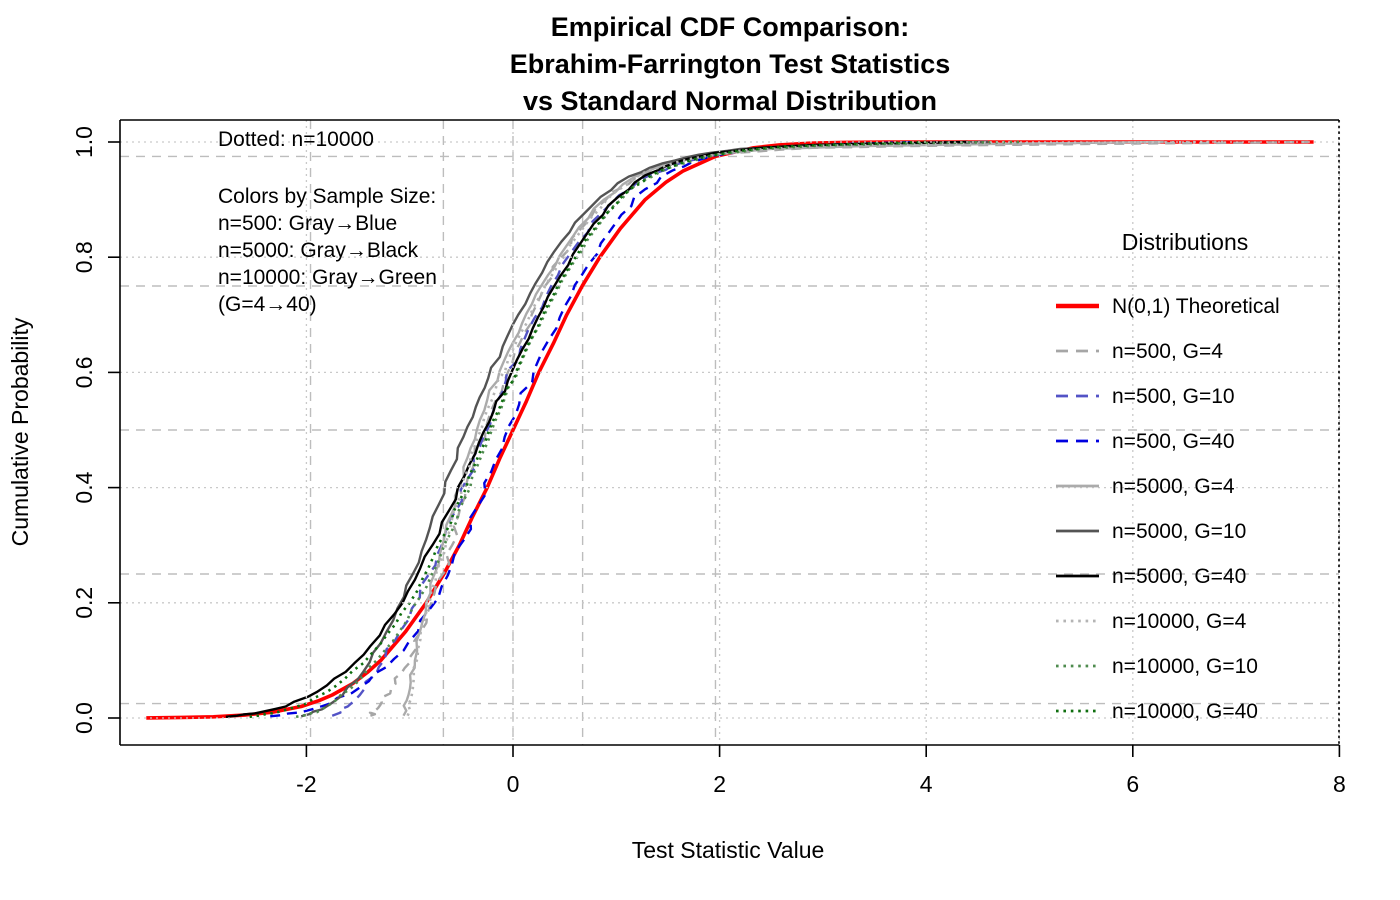 The image size is (1400, 900). I want to click on annotation-colors-n10000: n=10000: Gray→Green, so click(327, 277).